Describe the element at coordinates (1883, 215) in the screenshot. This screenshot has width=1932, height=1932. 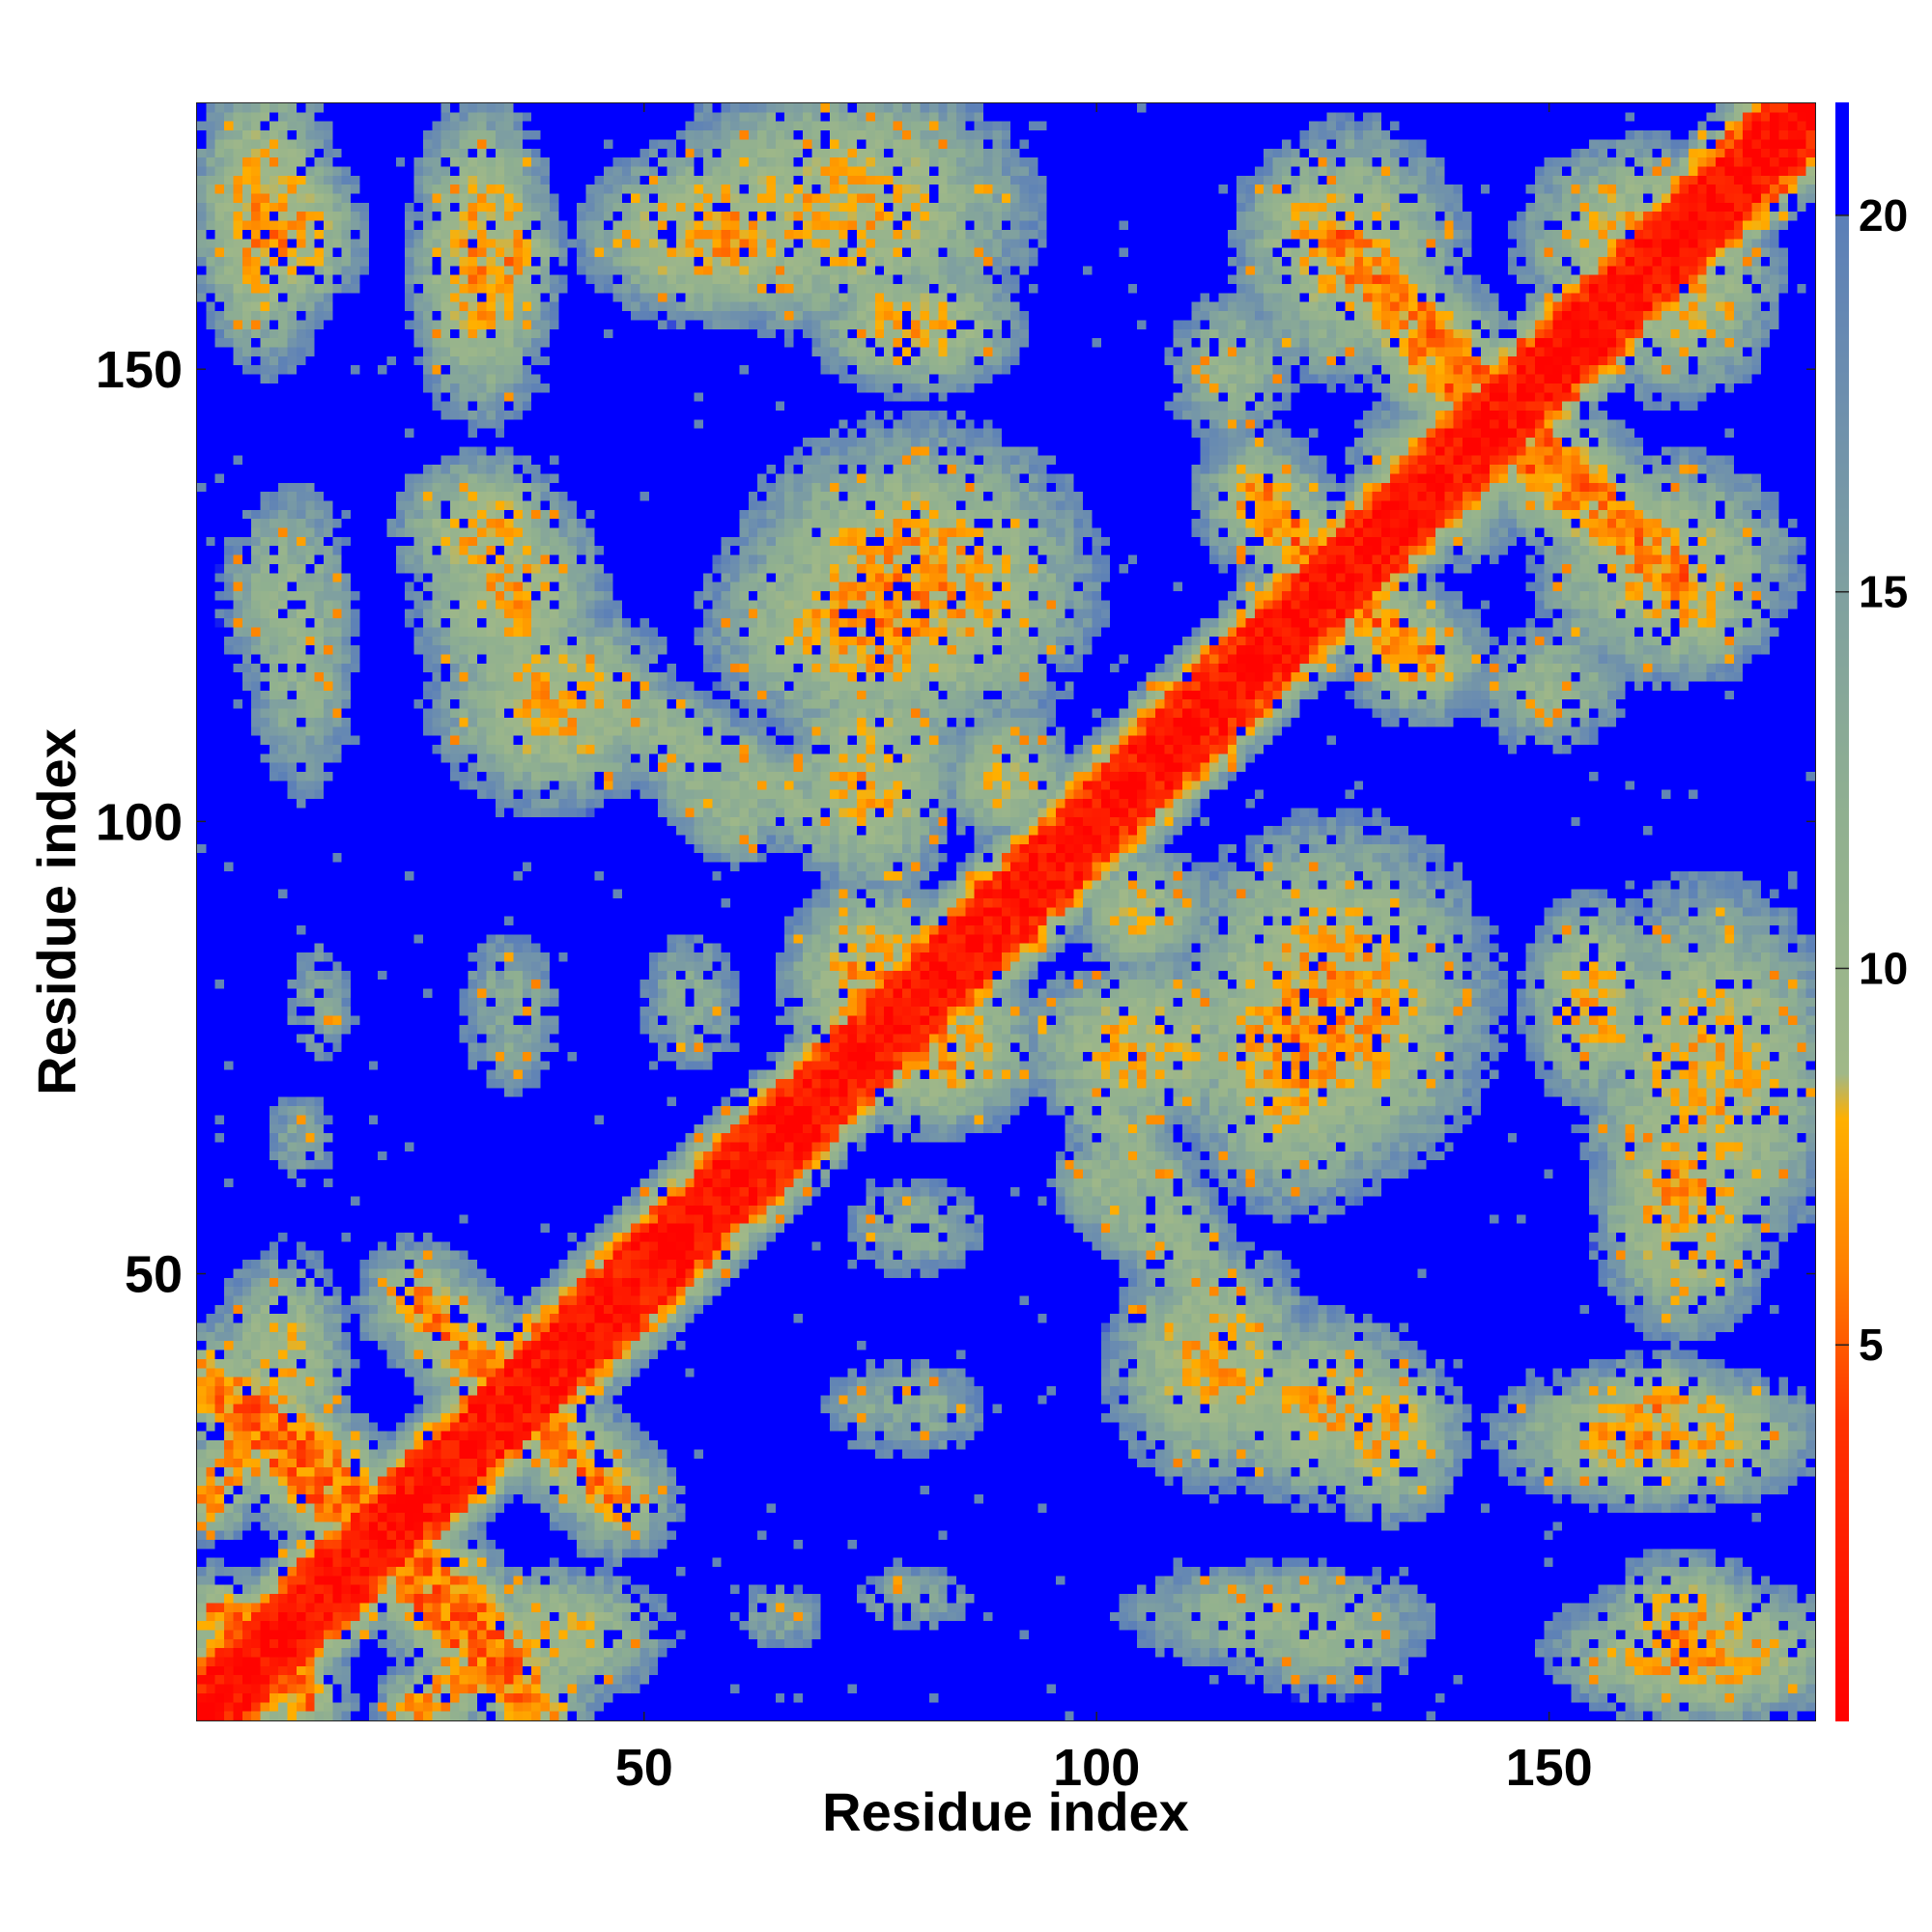
I see `colorbar-tick-label: 20` at that location.